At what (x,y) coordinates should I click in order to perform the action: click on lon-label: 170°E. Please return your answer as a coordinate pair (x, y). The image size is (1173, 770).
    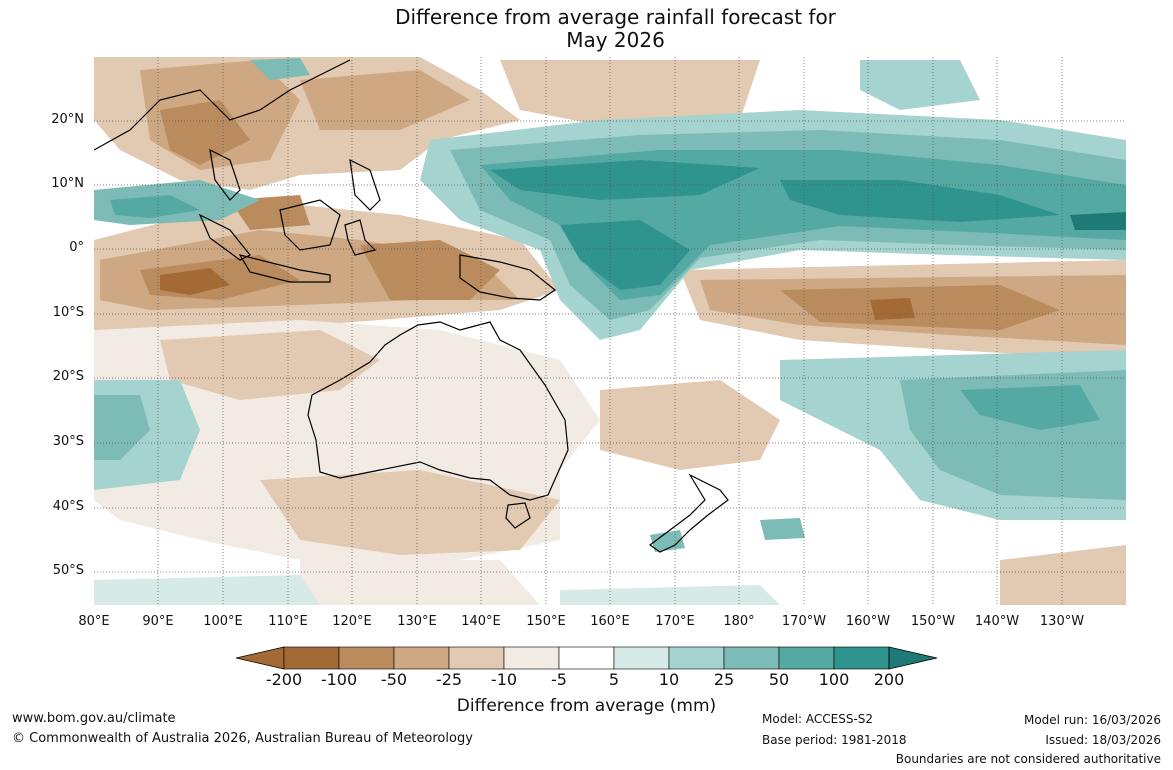
    Looking at the image, I should click on (675, 621).